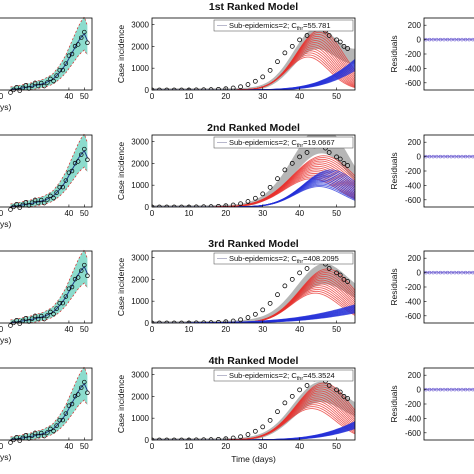  Describe the element at coordinates (84, 446) in the screenshot. I see `fit-x-tick-label: 50` at that location.